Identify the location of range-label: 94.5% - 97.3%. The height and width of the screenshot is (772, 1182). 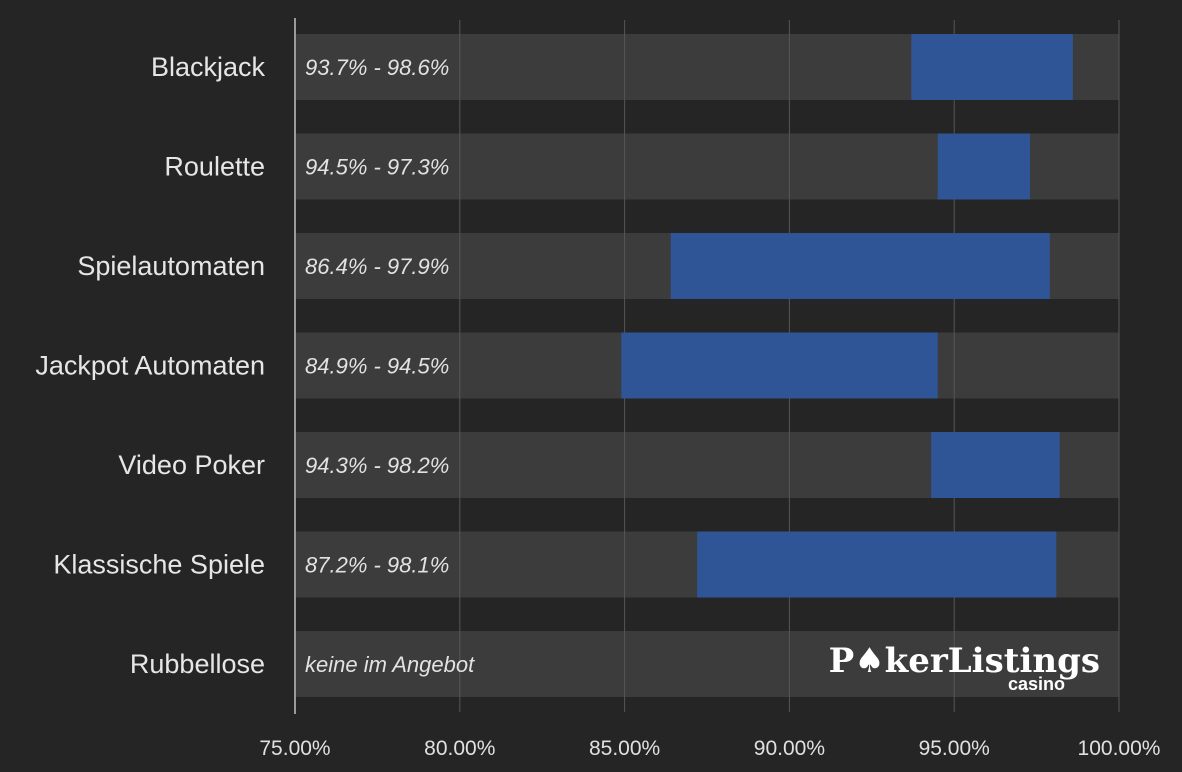
(377, 167).